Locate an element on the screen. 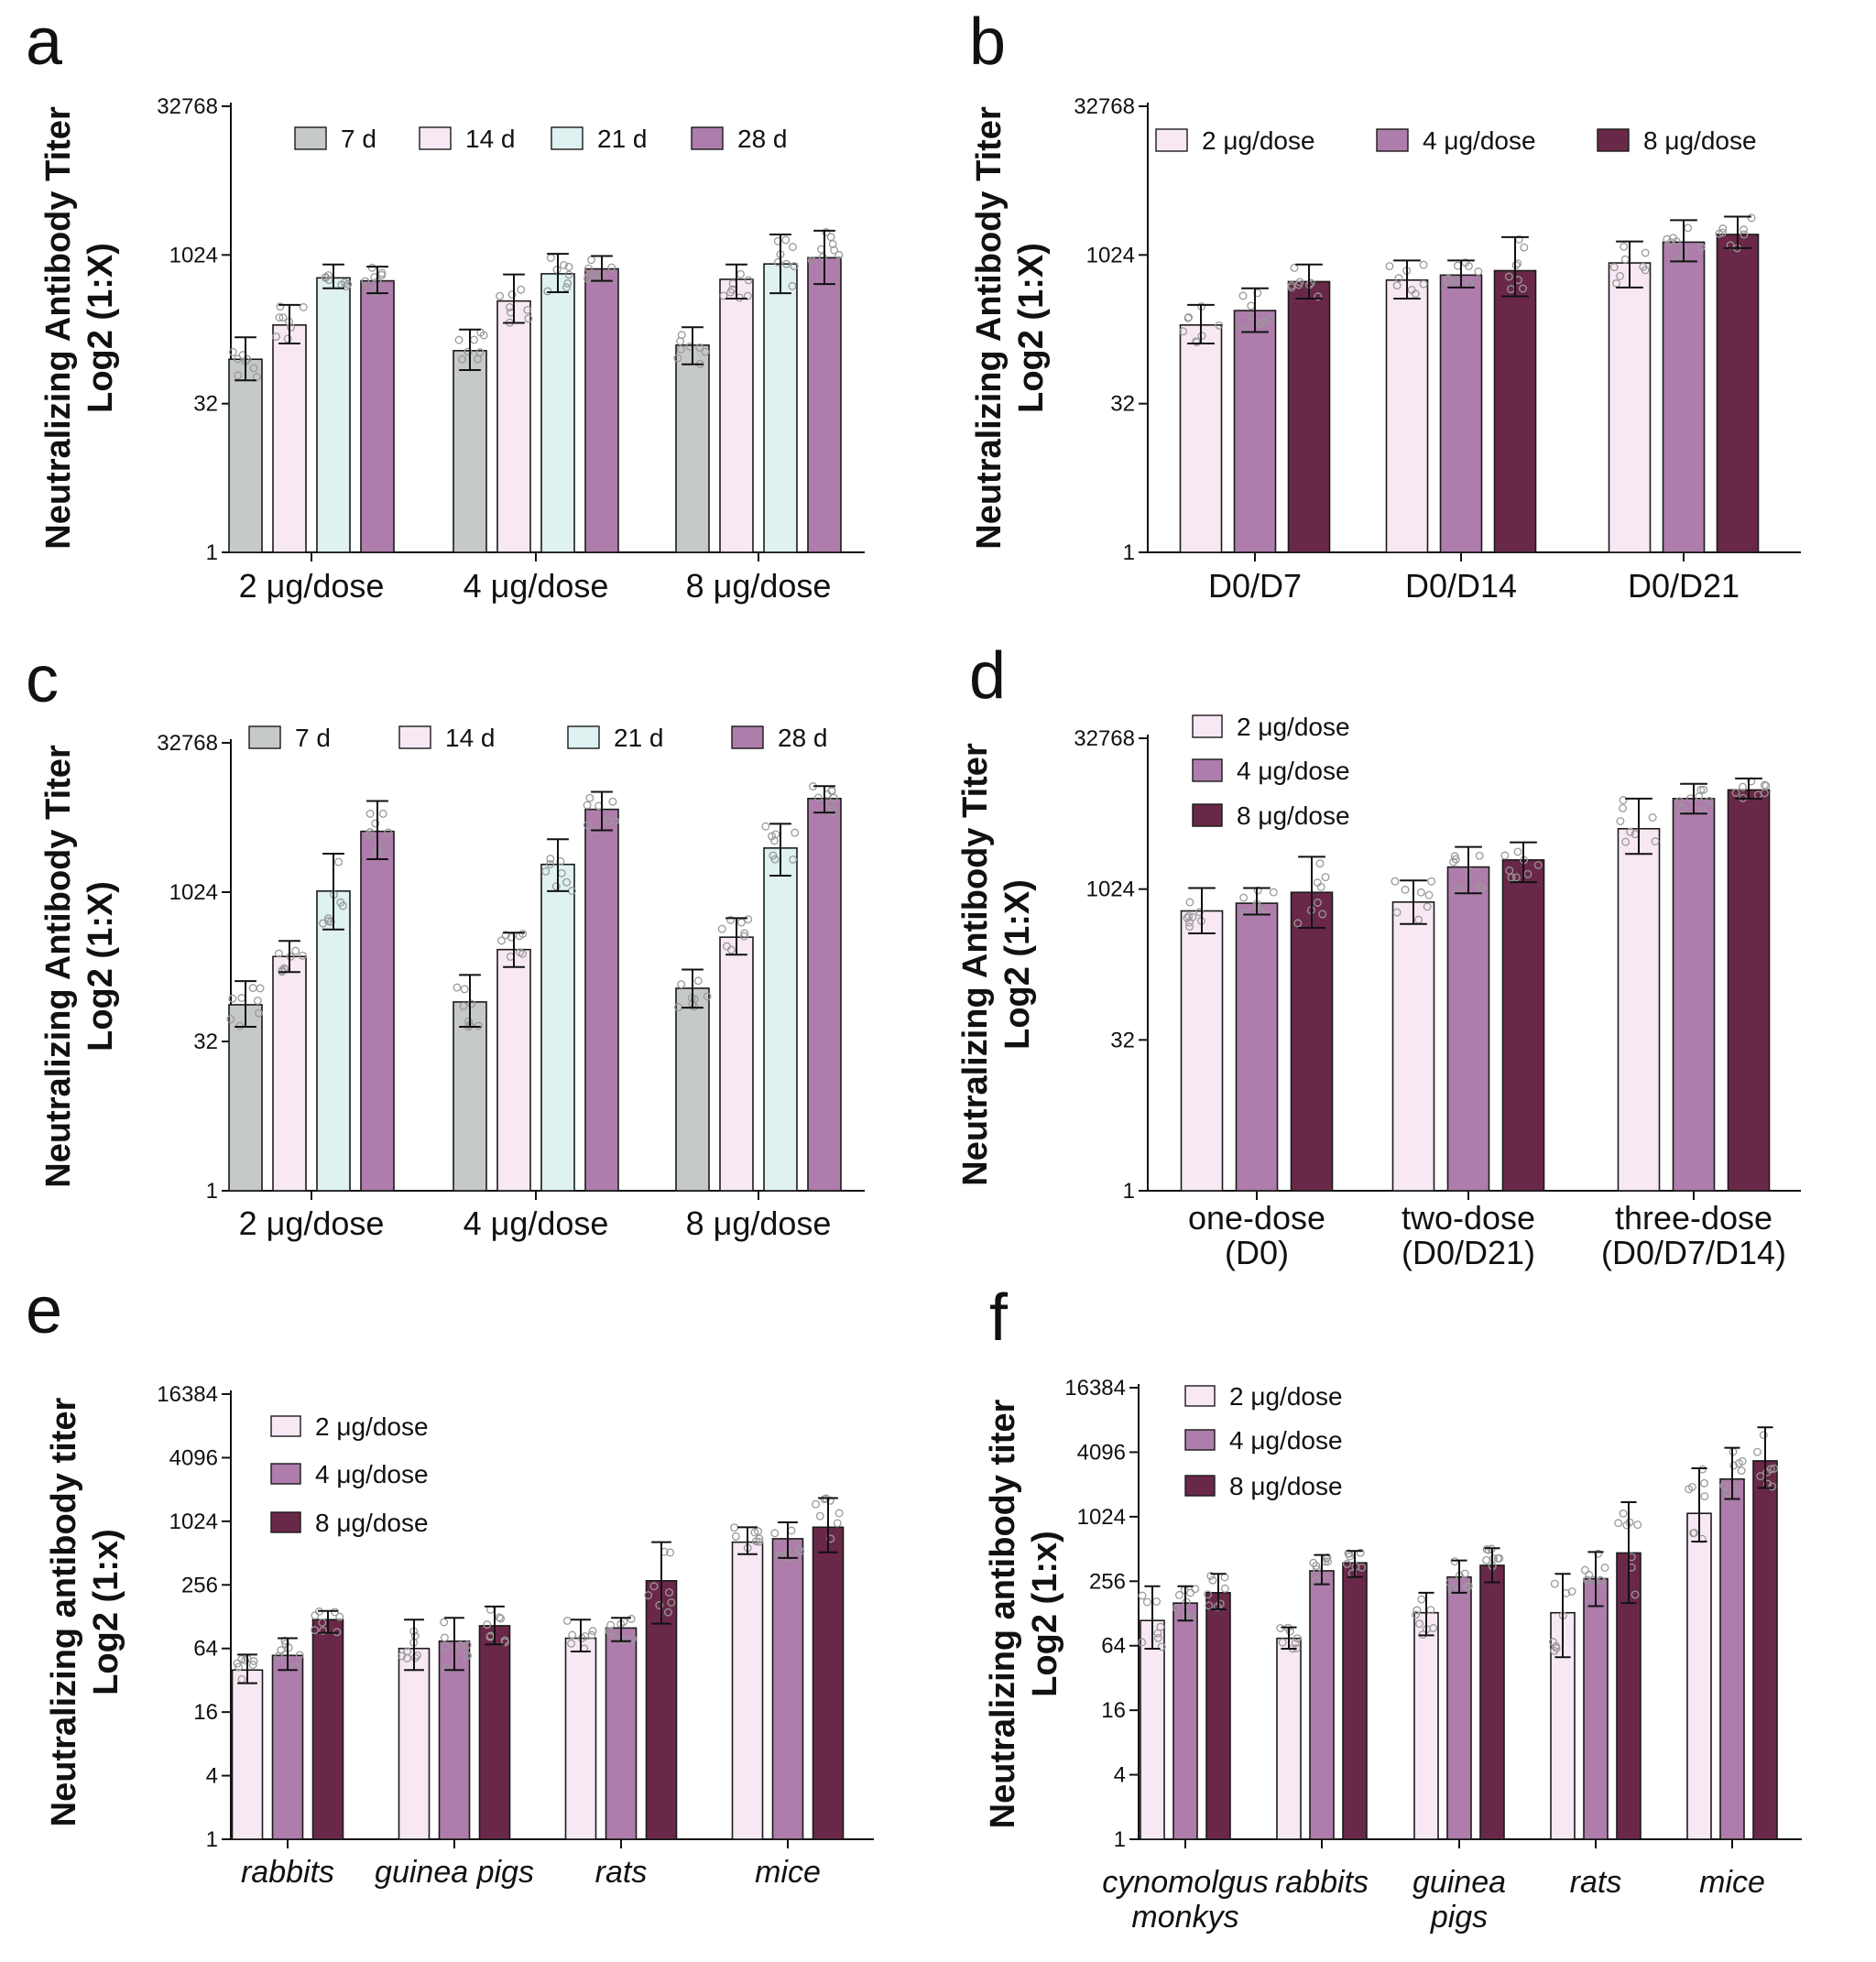 This screenshot has height=1962, width=1876. x-category-label: D0/D14 is located at coordinates (1461, 586).